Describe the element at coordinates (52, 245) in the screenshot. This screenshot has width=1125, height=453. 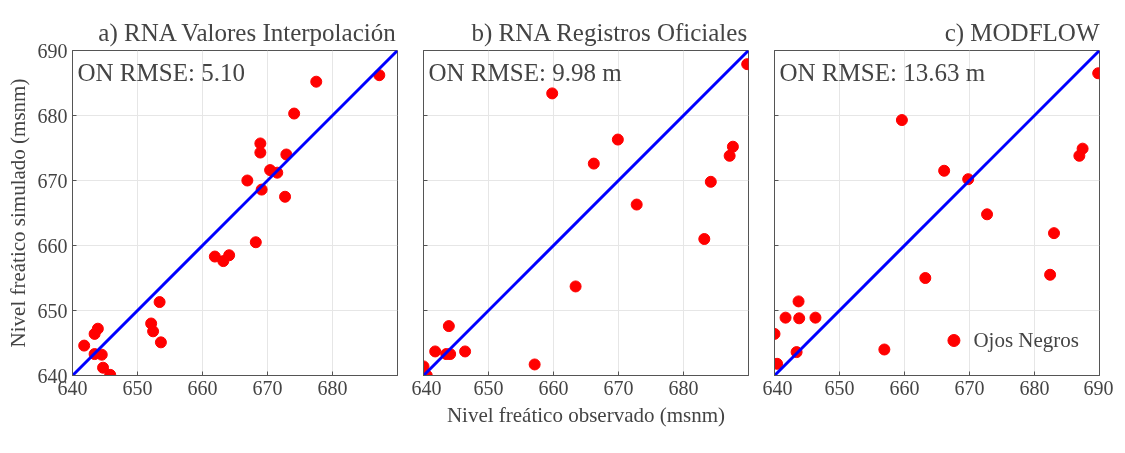
I see `y-tick-label: 660` at that location.